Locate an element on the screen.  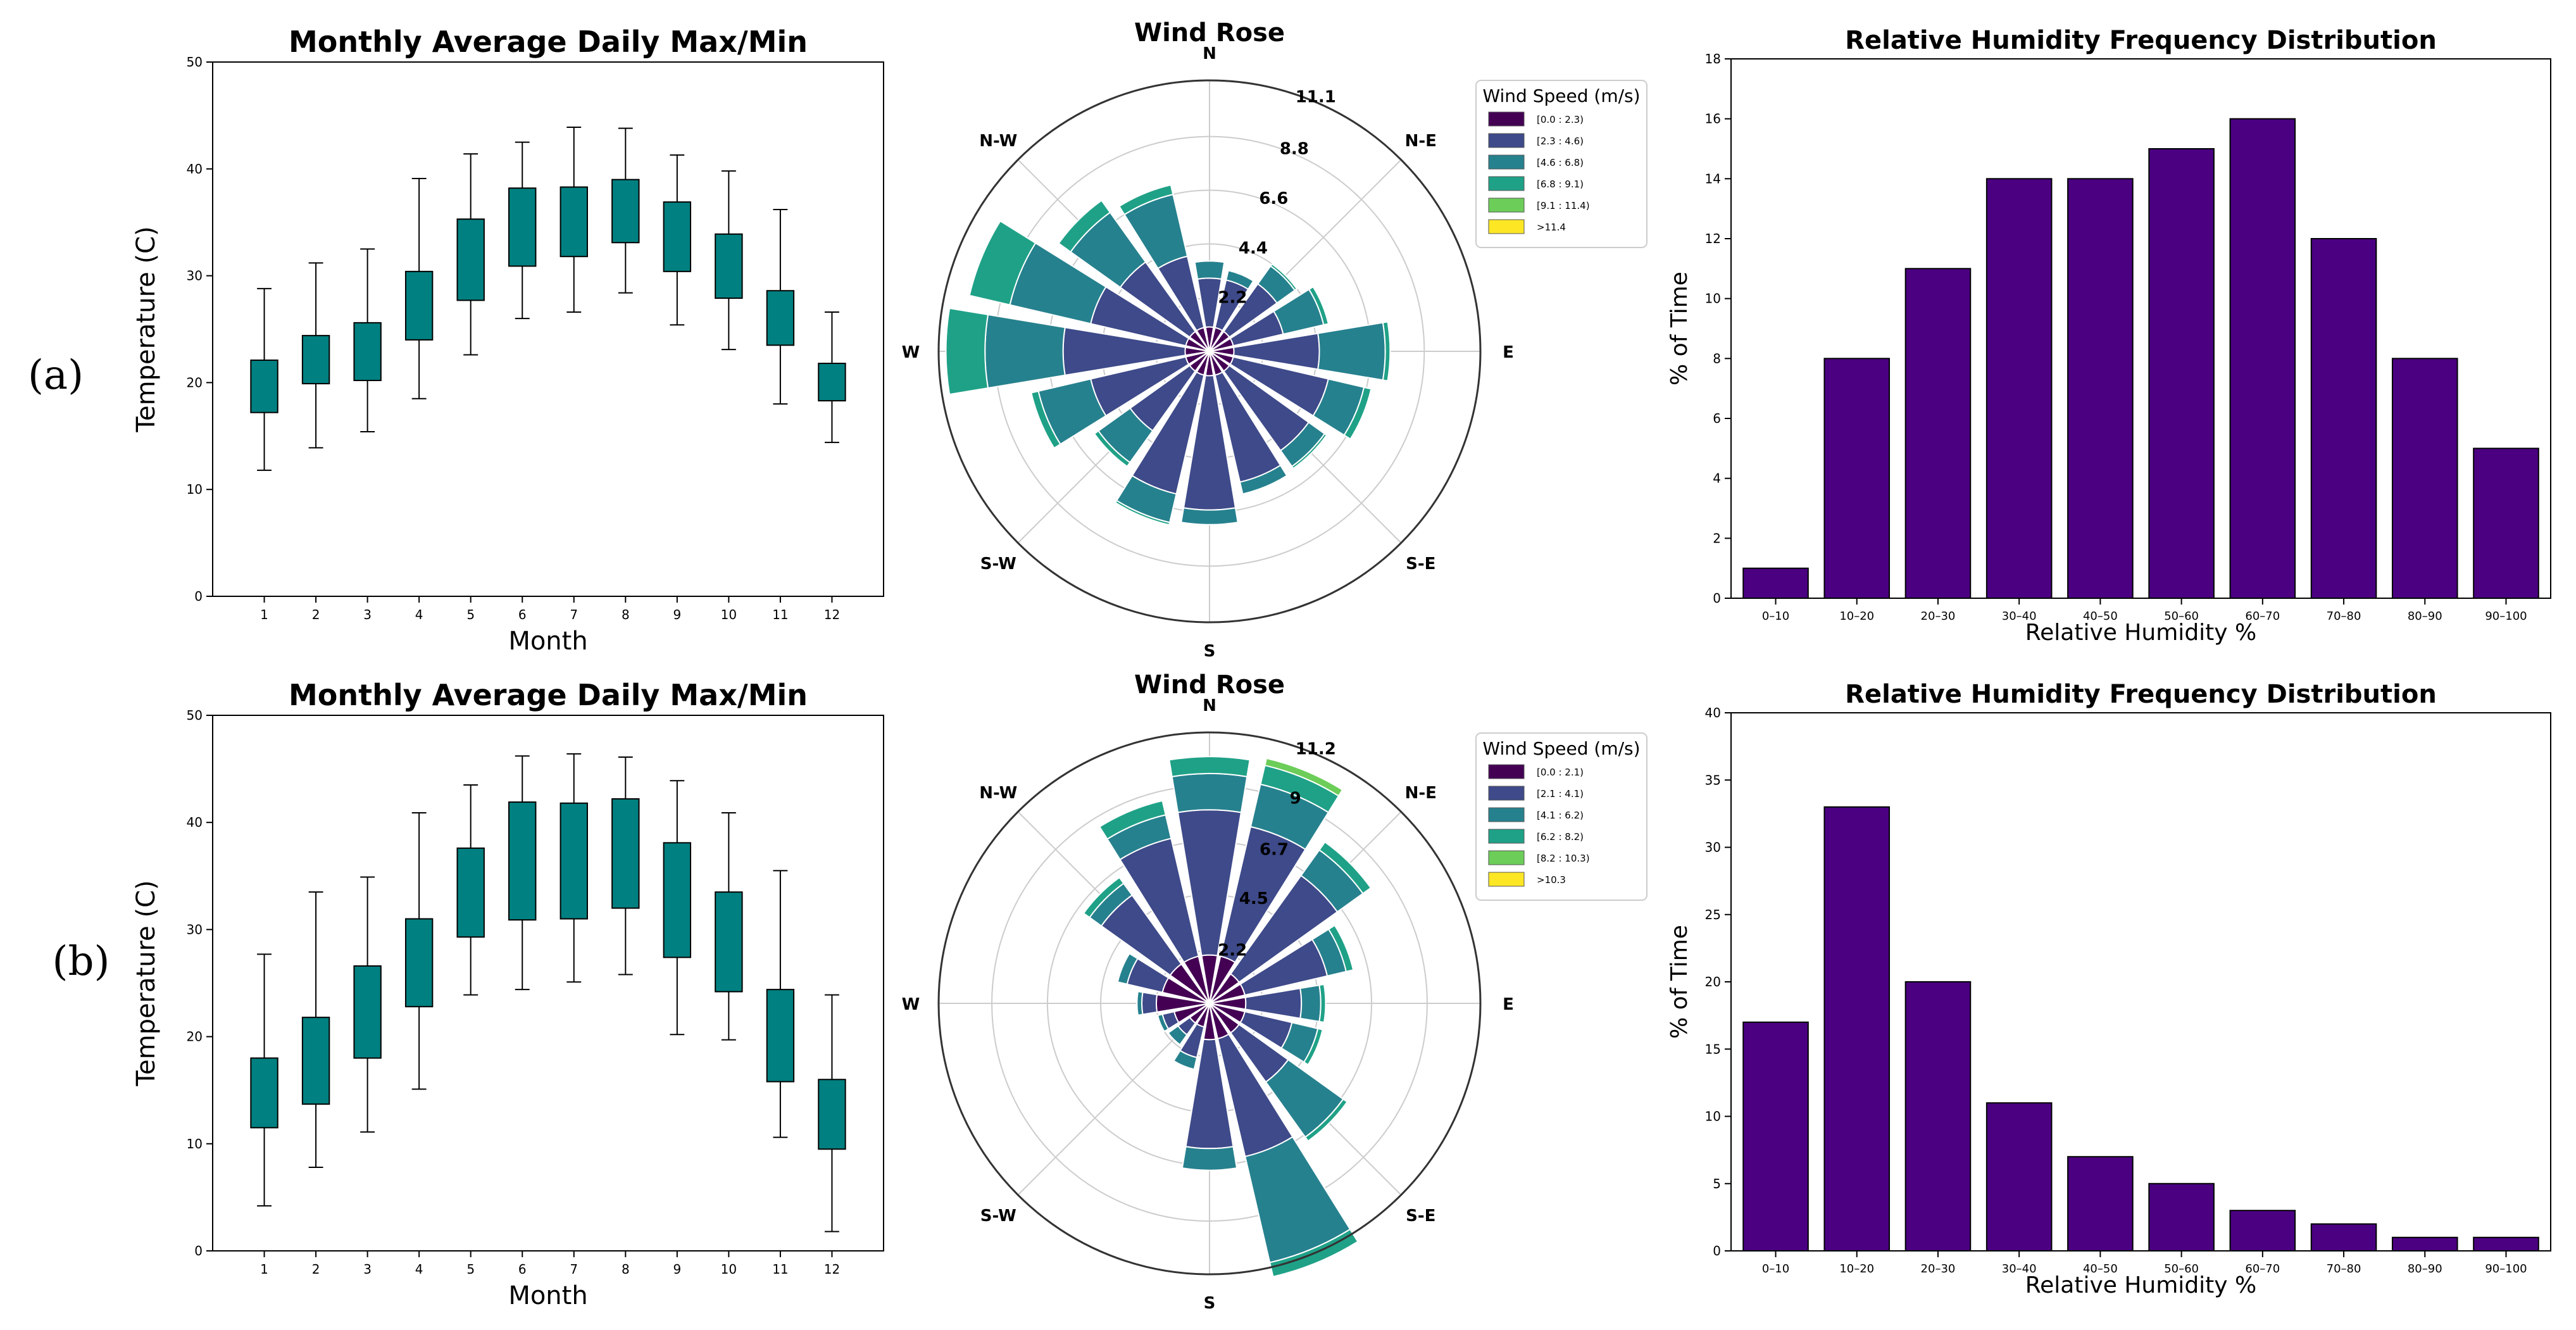
x-tick-label: 3 is located at coordinates (367, 1269).